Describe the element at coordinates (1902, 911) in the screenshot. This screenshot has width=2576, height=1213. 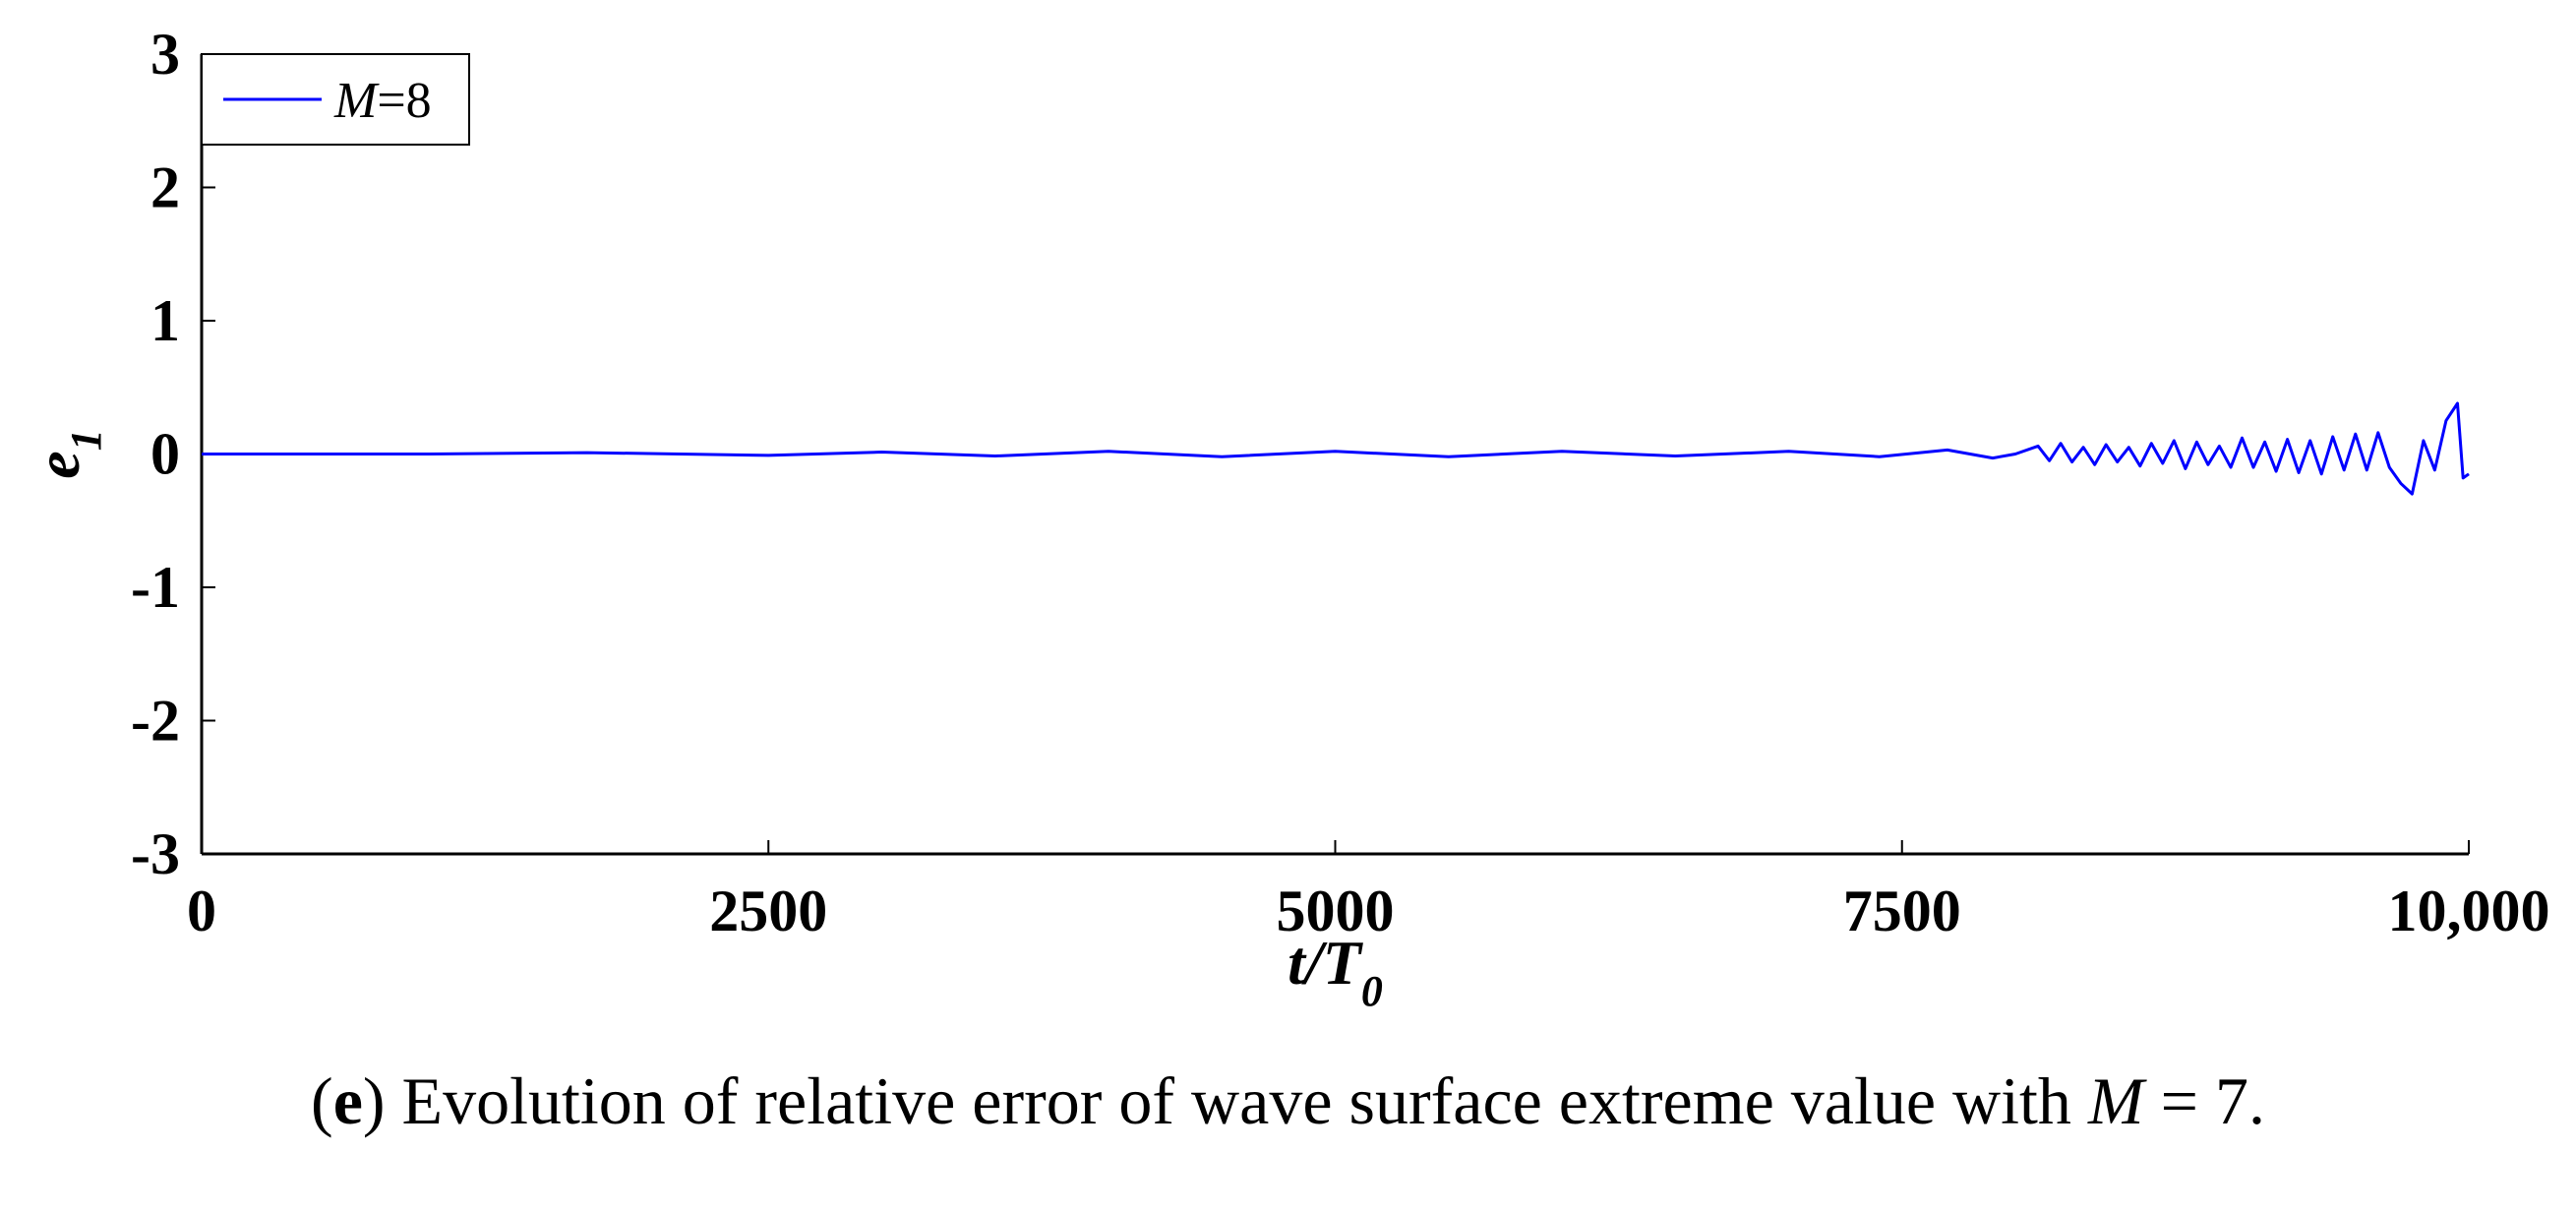
I see `x-tick-label: 7500` at that location.